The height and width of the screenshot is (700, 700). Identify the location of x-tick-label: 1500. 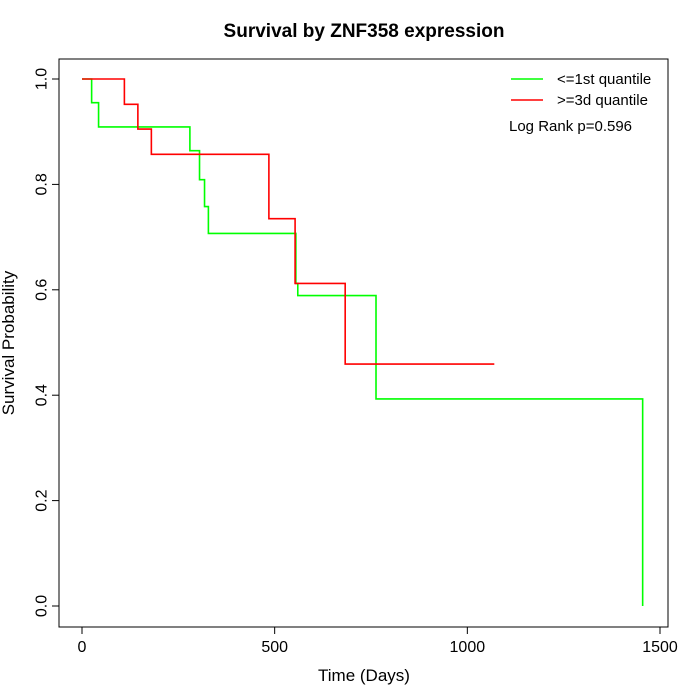
(660, 647).